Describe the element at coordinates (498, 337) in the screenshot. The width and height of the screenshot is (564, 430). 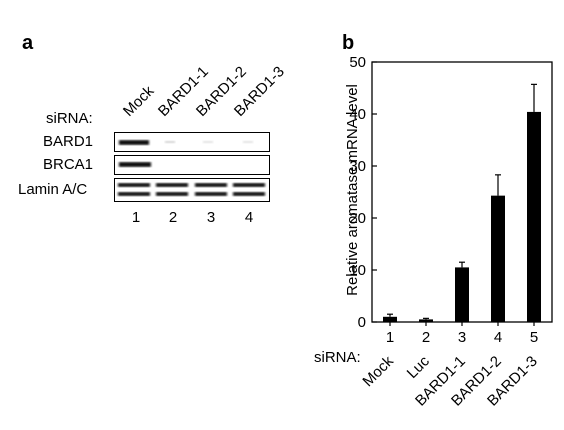
I see `x-tick-label: 4` at that location.